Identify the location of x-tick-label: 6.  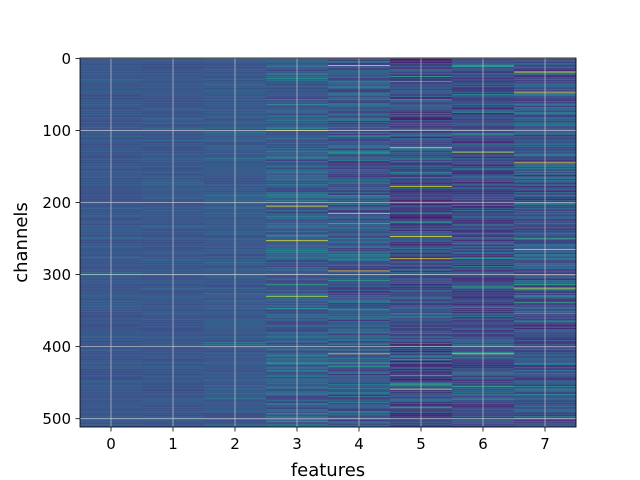
(483, 444).